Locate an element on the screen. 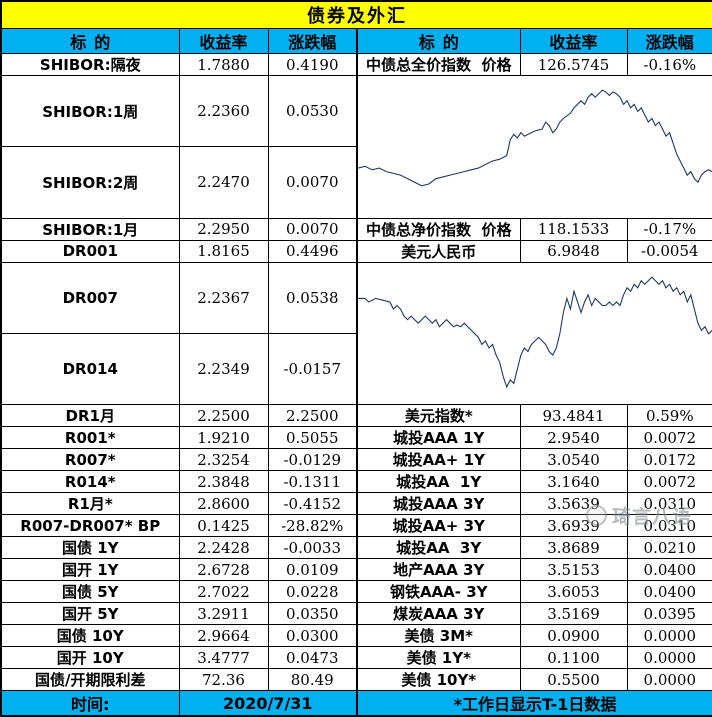  table-row: R001* 1.9210 0.5055 城投AAA 1Y 2.9540 0.0072 is located at coordinates (356, 438).